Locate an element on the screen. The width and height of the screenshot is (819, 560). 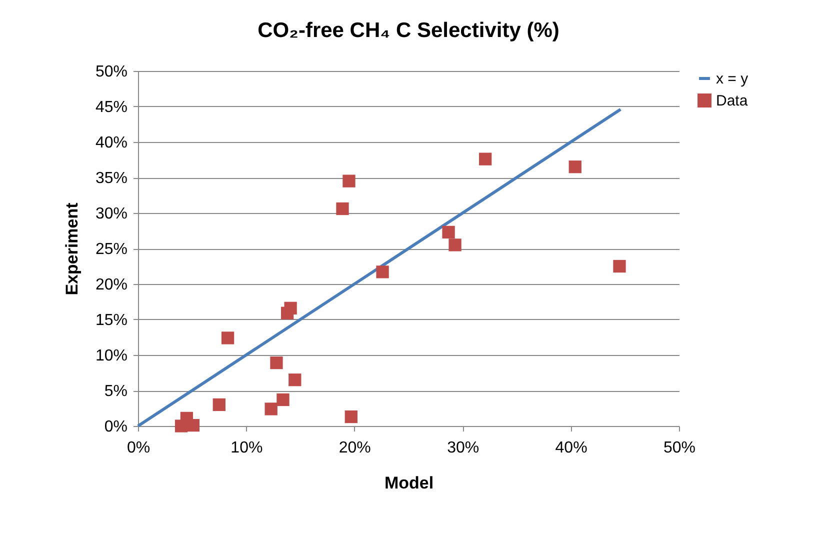
chart-title: CO₂-free CH₄ C Selectivity (%) is located at coordinates (409, 30).